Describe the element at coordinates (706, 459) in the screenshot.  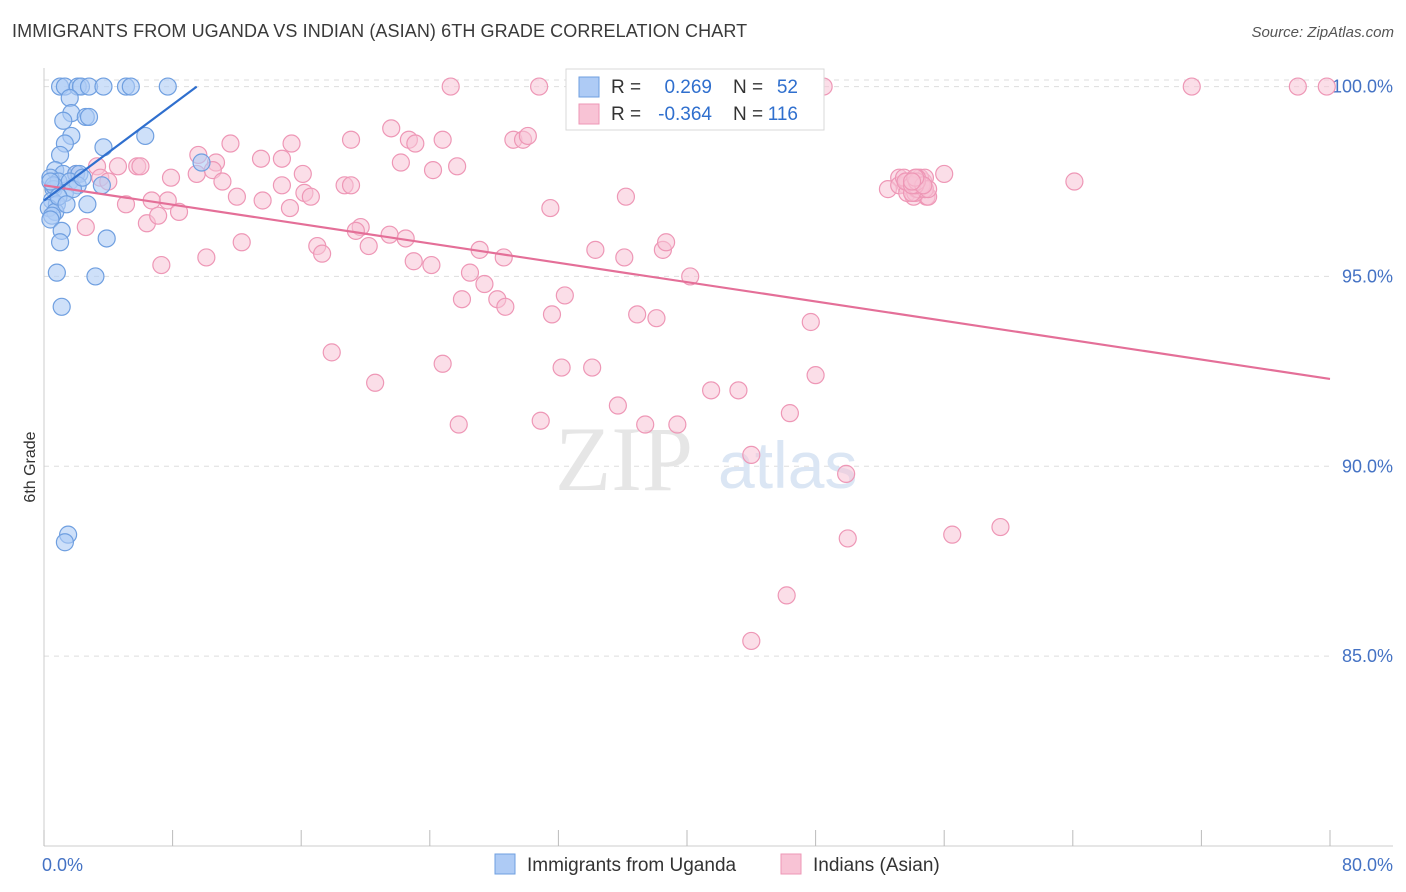
I see `watermark: ZIP atlas` at that location.